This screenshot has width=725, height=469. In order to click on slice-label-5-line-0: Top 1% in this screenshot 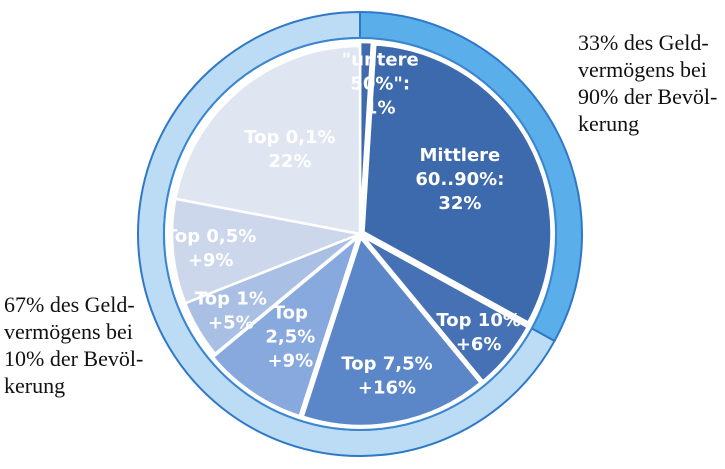, I will do `click(231, 298)`.